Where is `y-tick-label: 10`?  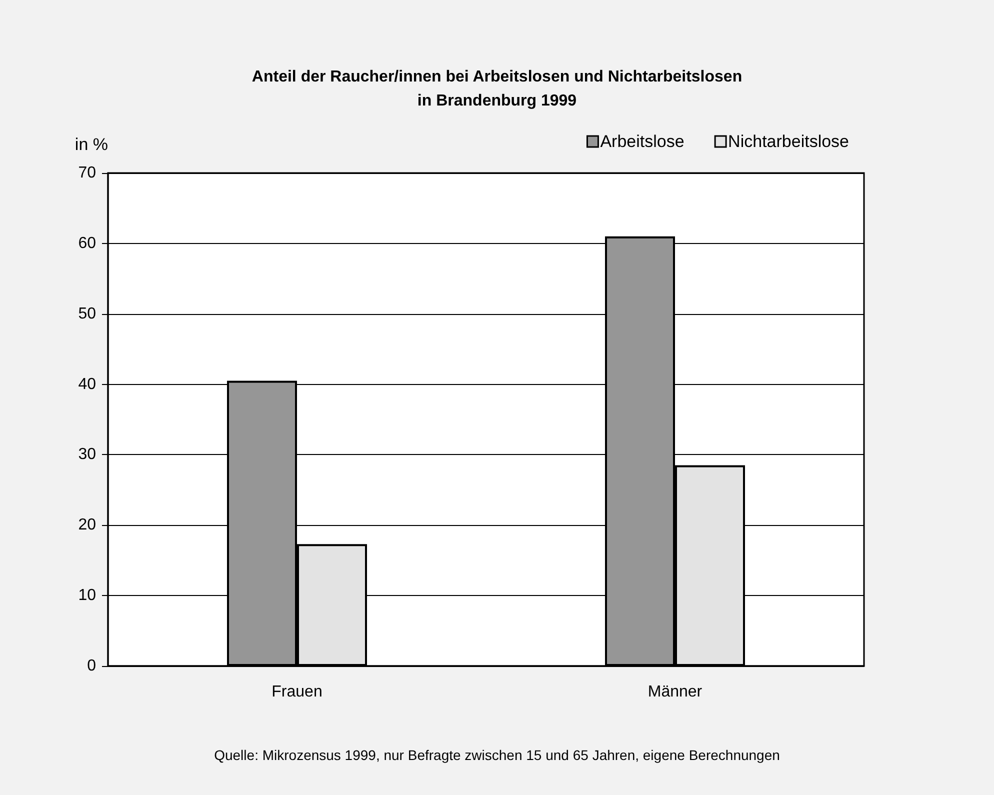
y-tick-label: 10 is located at coordinates (87, 595).